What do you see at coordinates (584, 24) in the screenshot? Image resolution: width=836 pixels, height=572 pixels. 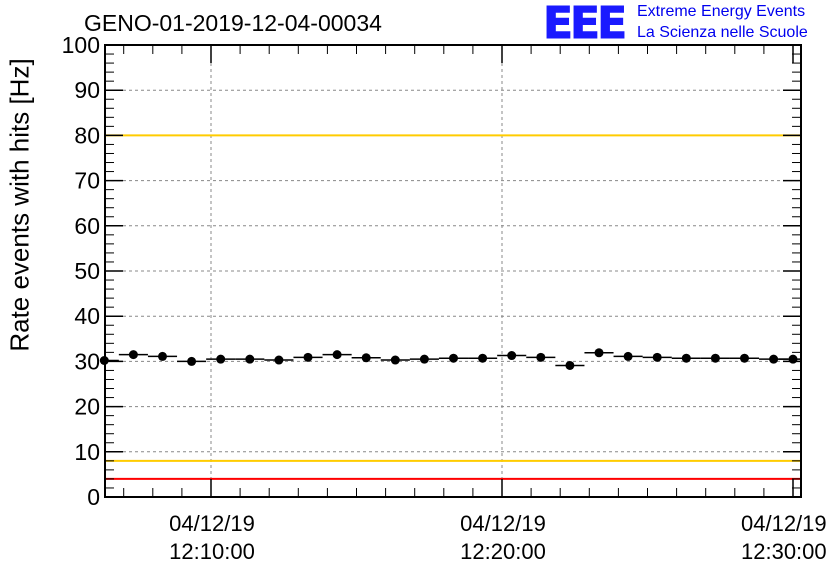 I see `eee-logo: EEE` at bounding box center [584, 24].